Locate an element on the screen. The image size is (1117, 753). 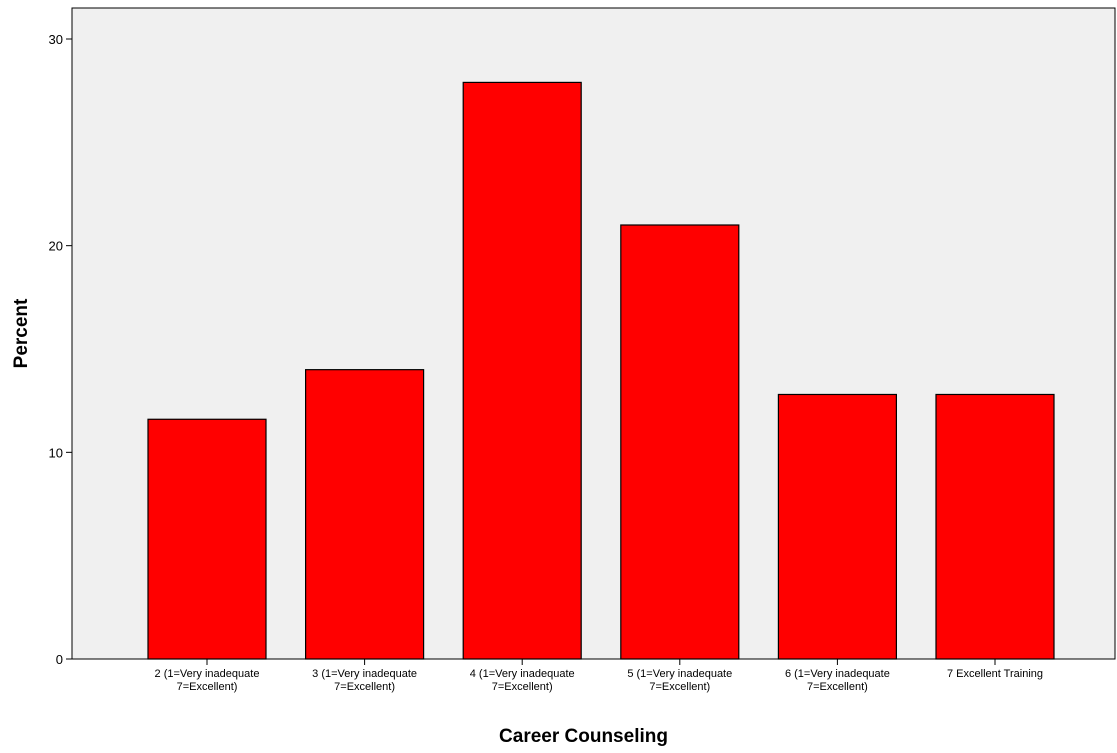
x-tick-label: 4 (1=Very inadequate 7=Excellent) is located at coordinates (522, 680).